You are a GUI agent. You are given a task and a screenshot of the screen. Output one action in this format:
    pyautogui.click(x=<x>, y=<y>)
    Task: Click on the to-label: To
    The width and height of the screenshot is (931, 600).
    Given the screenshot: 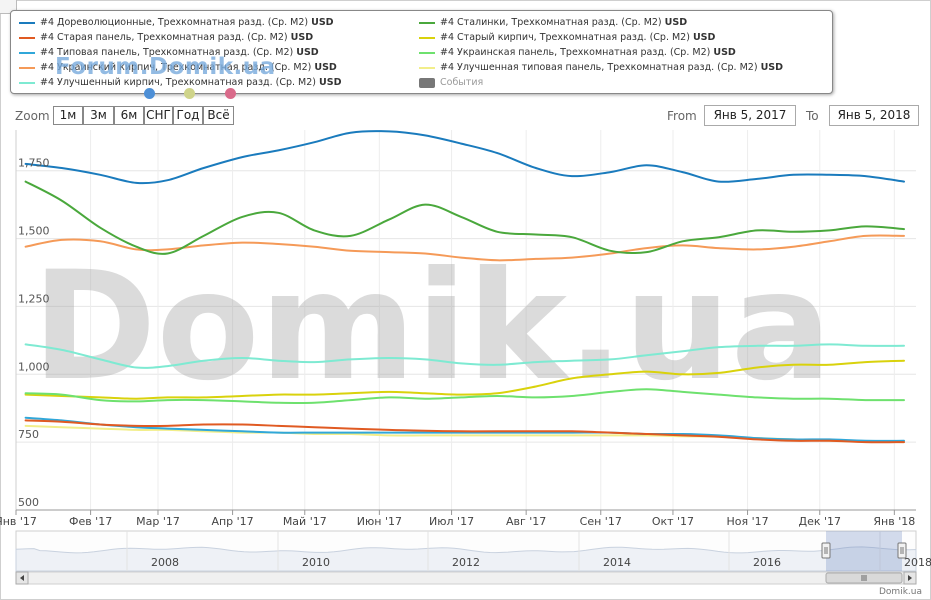 What is the action you would take?
    pyautogui.click(x=812, y=116)
    